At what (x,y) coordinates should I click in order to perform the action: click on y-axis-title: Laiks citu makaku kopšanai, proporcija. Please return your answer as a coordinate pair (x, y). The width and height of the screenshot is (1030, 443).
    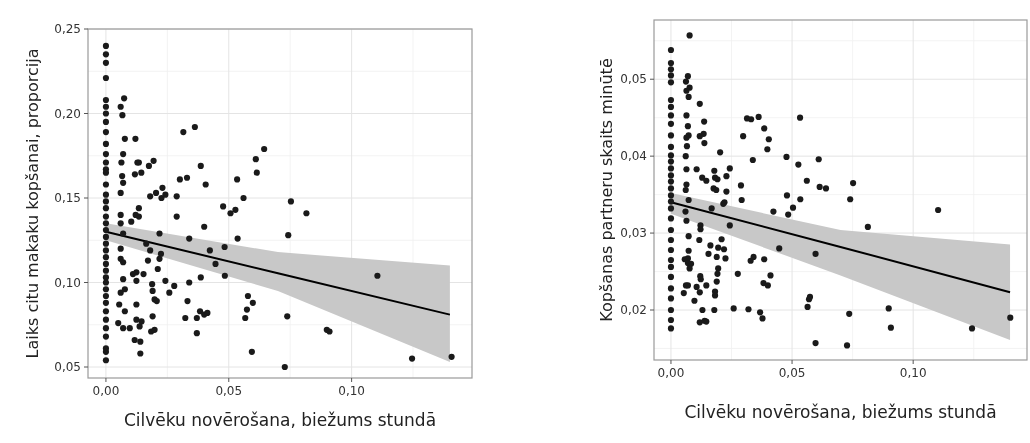
    Looking at the image, I should click on (32, 203).